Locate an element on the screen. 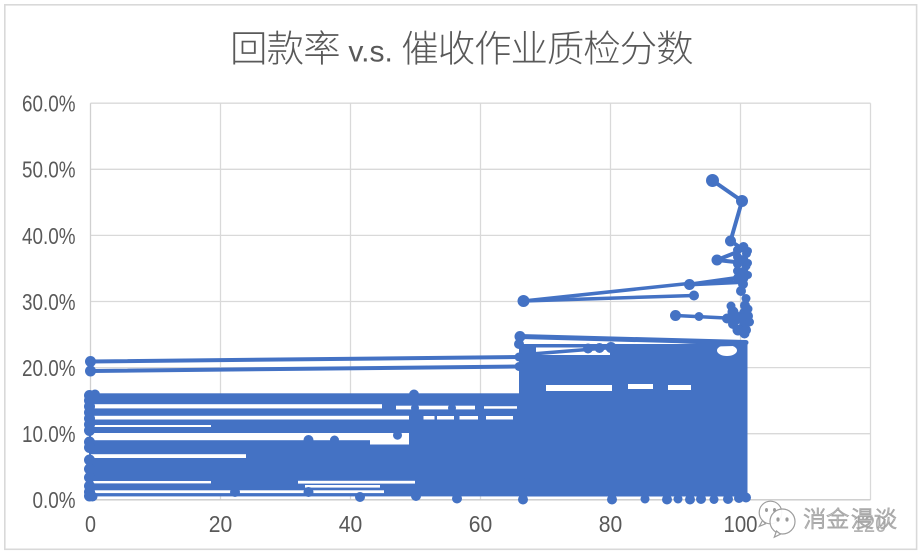 This screenshot has width=922, height=558. svg-text: 80 is located at coordinates (611, 524).